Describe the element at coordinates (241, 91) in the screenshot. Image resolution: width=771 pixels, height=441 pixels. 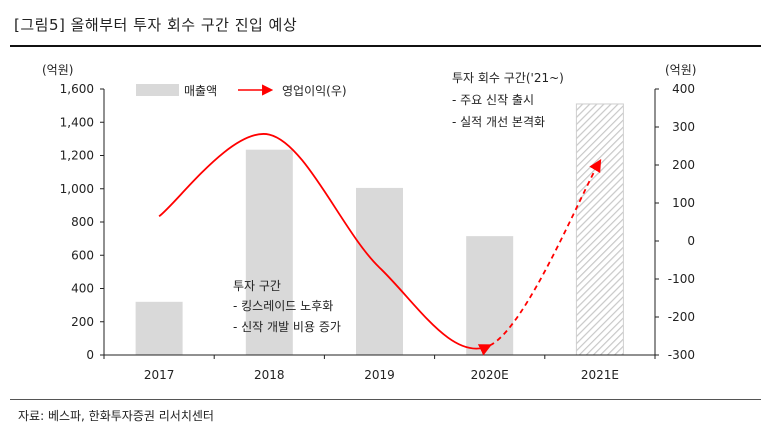
I see `legend: 매출액 영업이익(우)` at that location.